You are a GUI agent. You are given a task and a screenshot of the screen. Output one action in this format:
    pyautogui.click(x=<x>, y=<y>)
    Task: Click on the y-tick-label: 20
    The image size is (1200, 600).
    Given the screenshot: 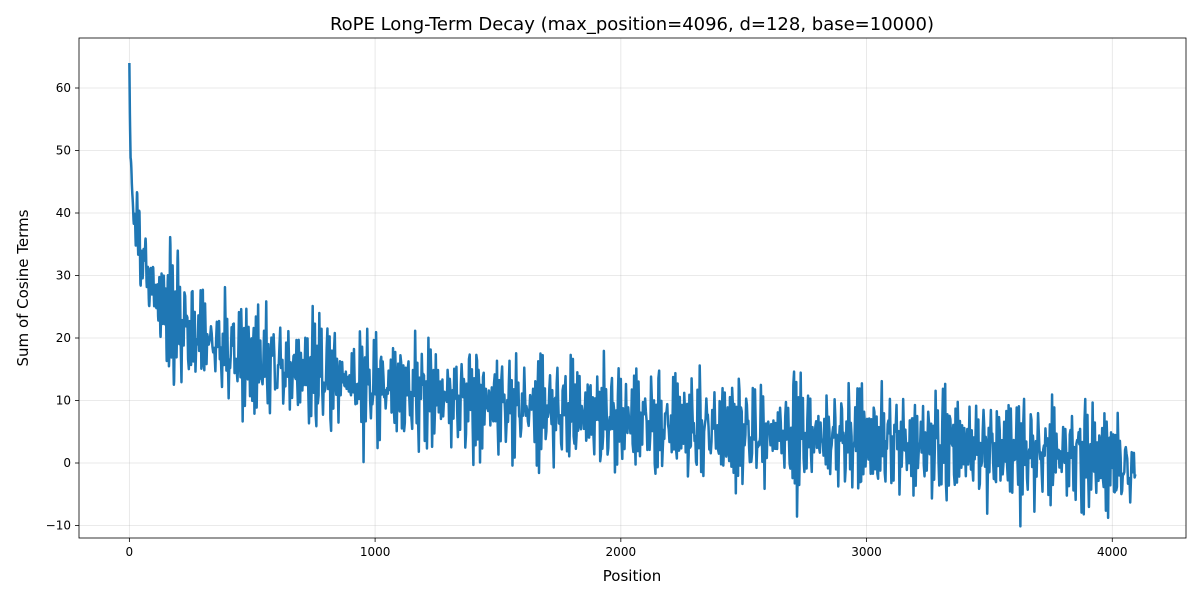 What is the action you would take?
    pyautogui.click(x=63, y=338)
    